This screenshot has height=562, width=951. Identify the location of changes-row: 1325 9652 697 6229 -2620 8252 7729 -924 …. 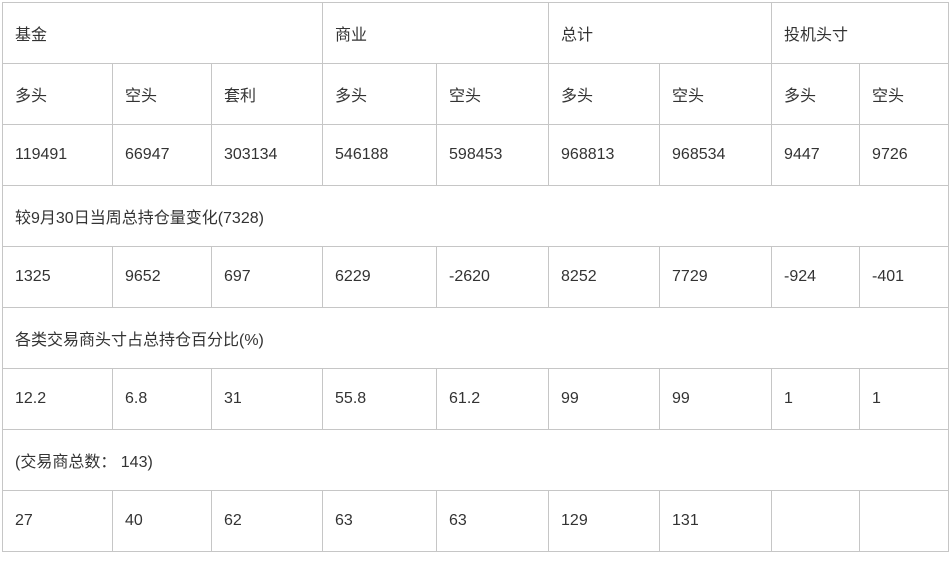
(476, 277).